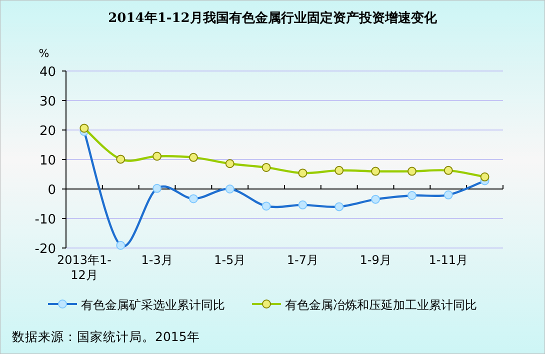 Image resolution: width=545 pixels, height=354 pixels. What do you see at coordinates (153, 305) in the screenshot?
I see `legend-label: 有色金属矿采选业累计同比` at bounding box center [153, 305].